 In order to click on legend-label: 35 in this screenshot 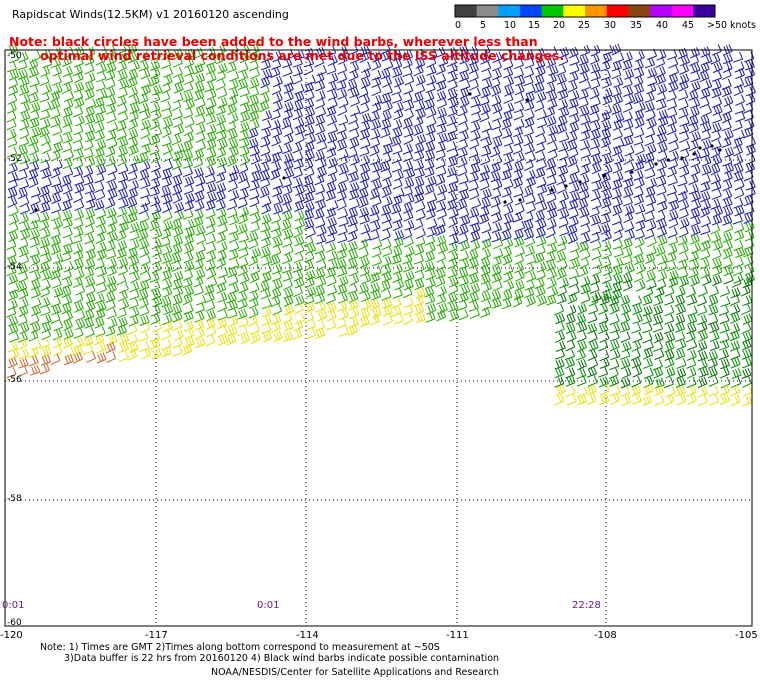, I will do `click(636, 25)`.